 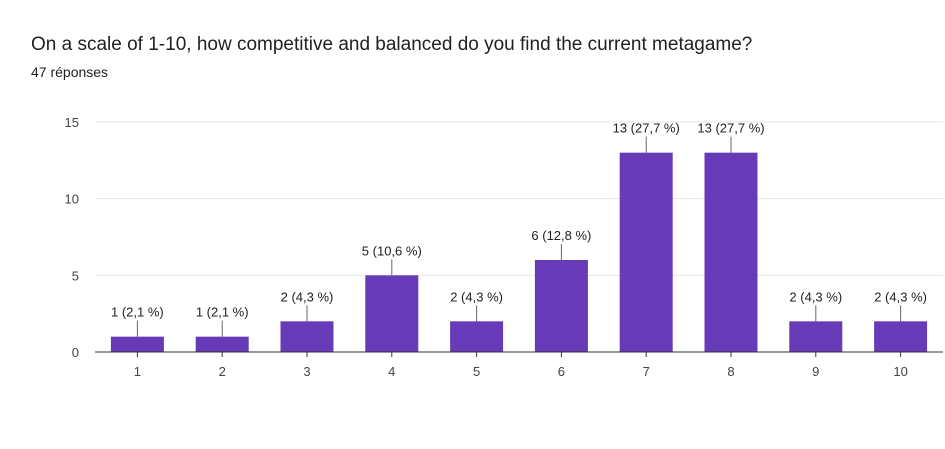 What do you see at coordinates (646, 128) in the screenshot?
I see `data-label-7: 13 (27,7 %)` at bounding box center [646, 128].